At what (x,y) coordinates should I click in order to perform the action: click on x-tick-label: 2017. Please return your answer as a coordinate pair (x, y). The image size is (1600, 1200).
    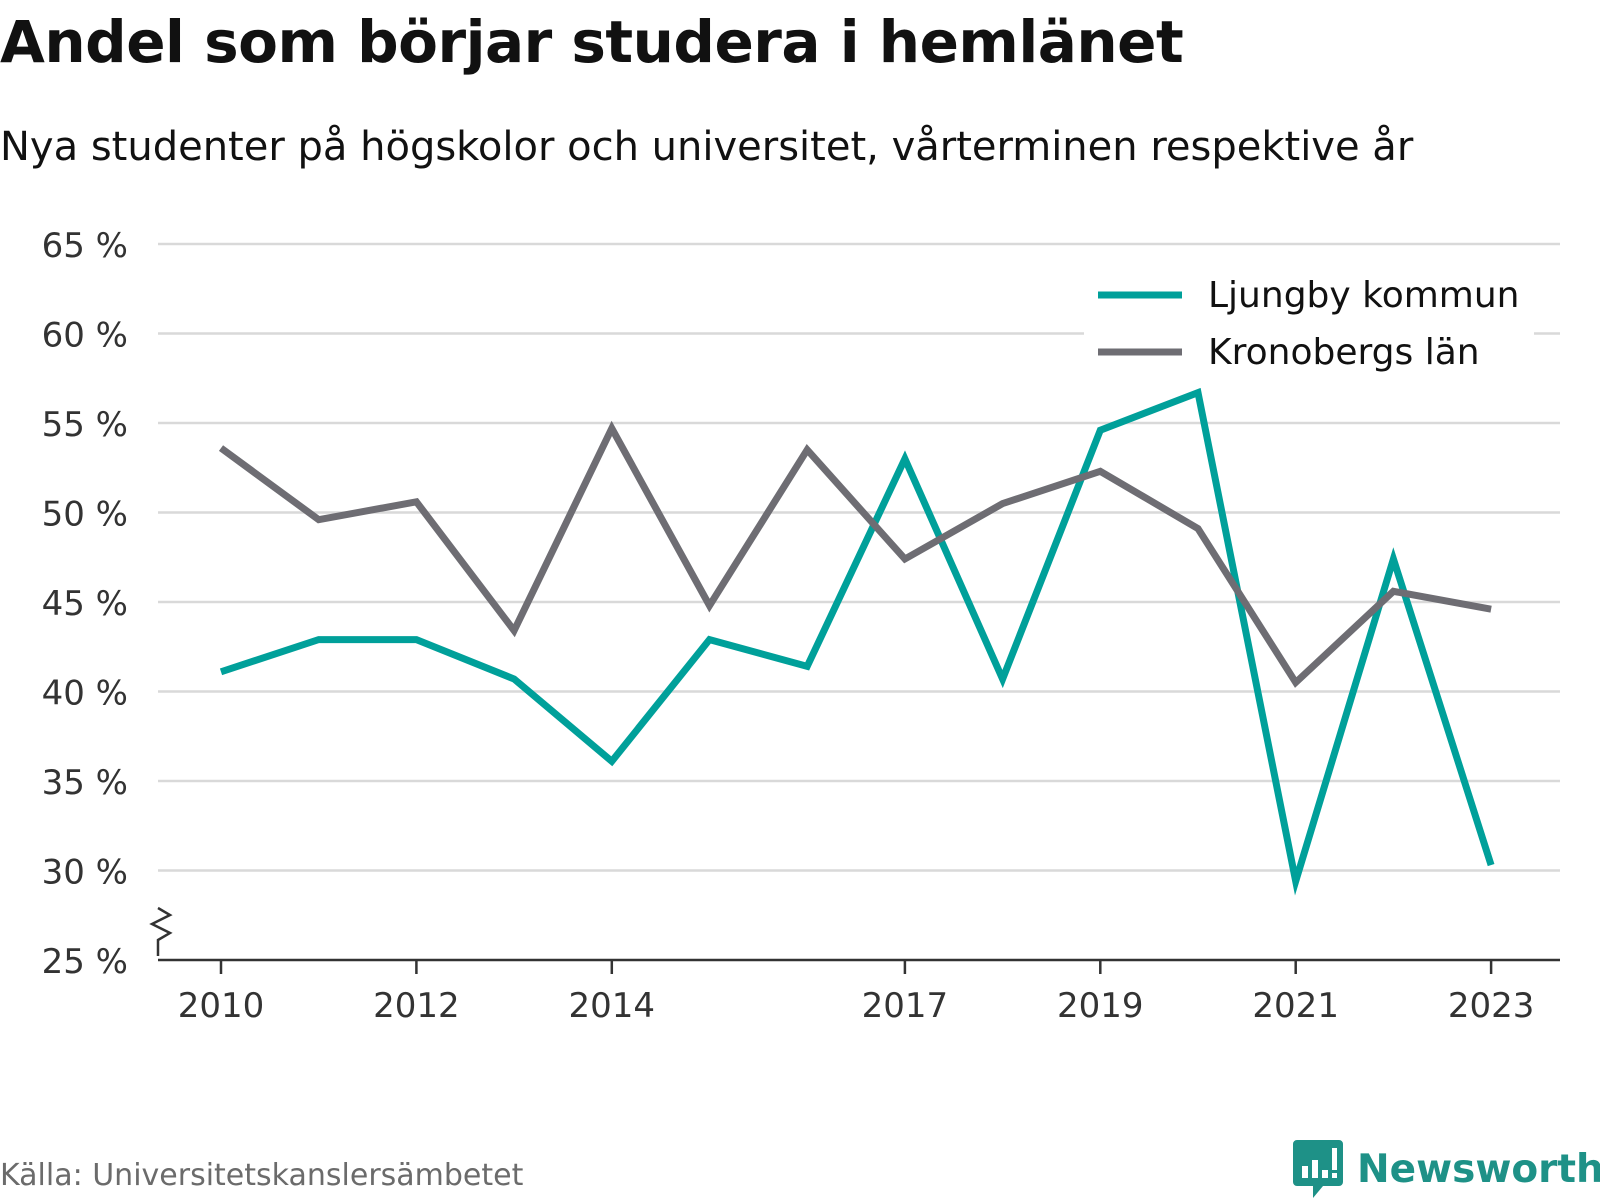
    Looking at the image, I should click on (905, 1006).